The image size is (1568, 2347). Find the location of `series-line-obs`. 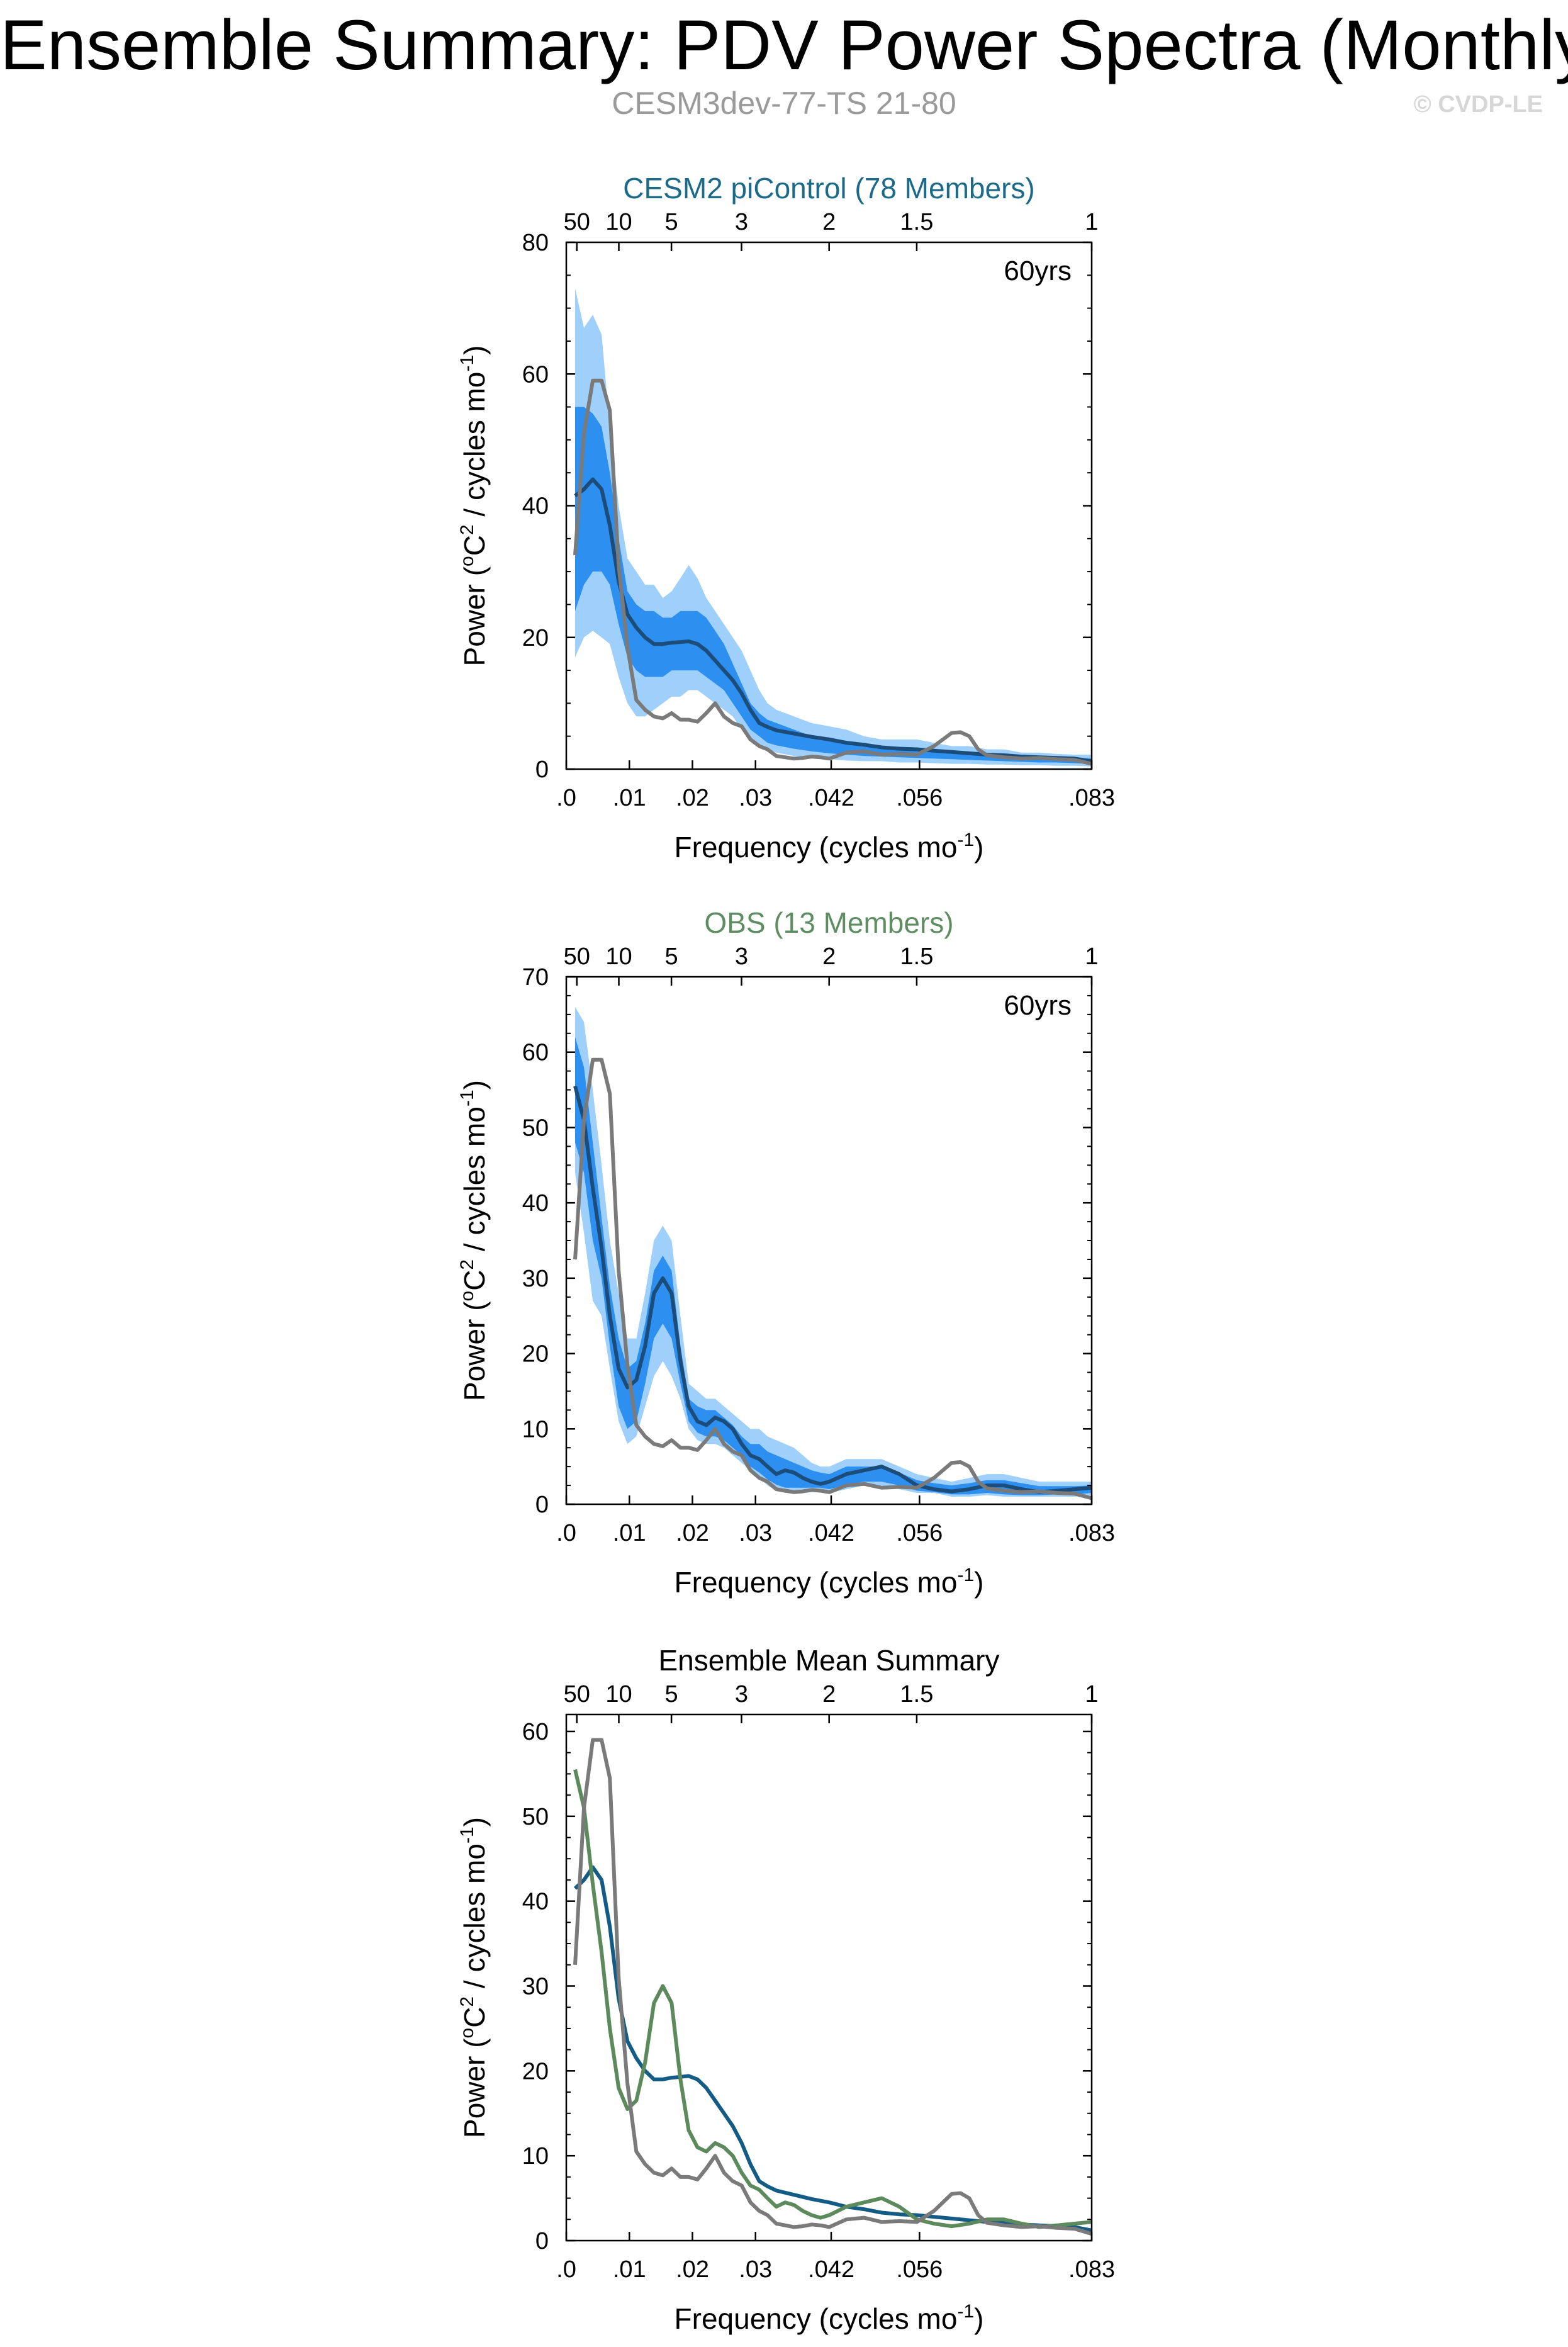

series-line-obs is located at coordinates (832, 1999).